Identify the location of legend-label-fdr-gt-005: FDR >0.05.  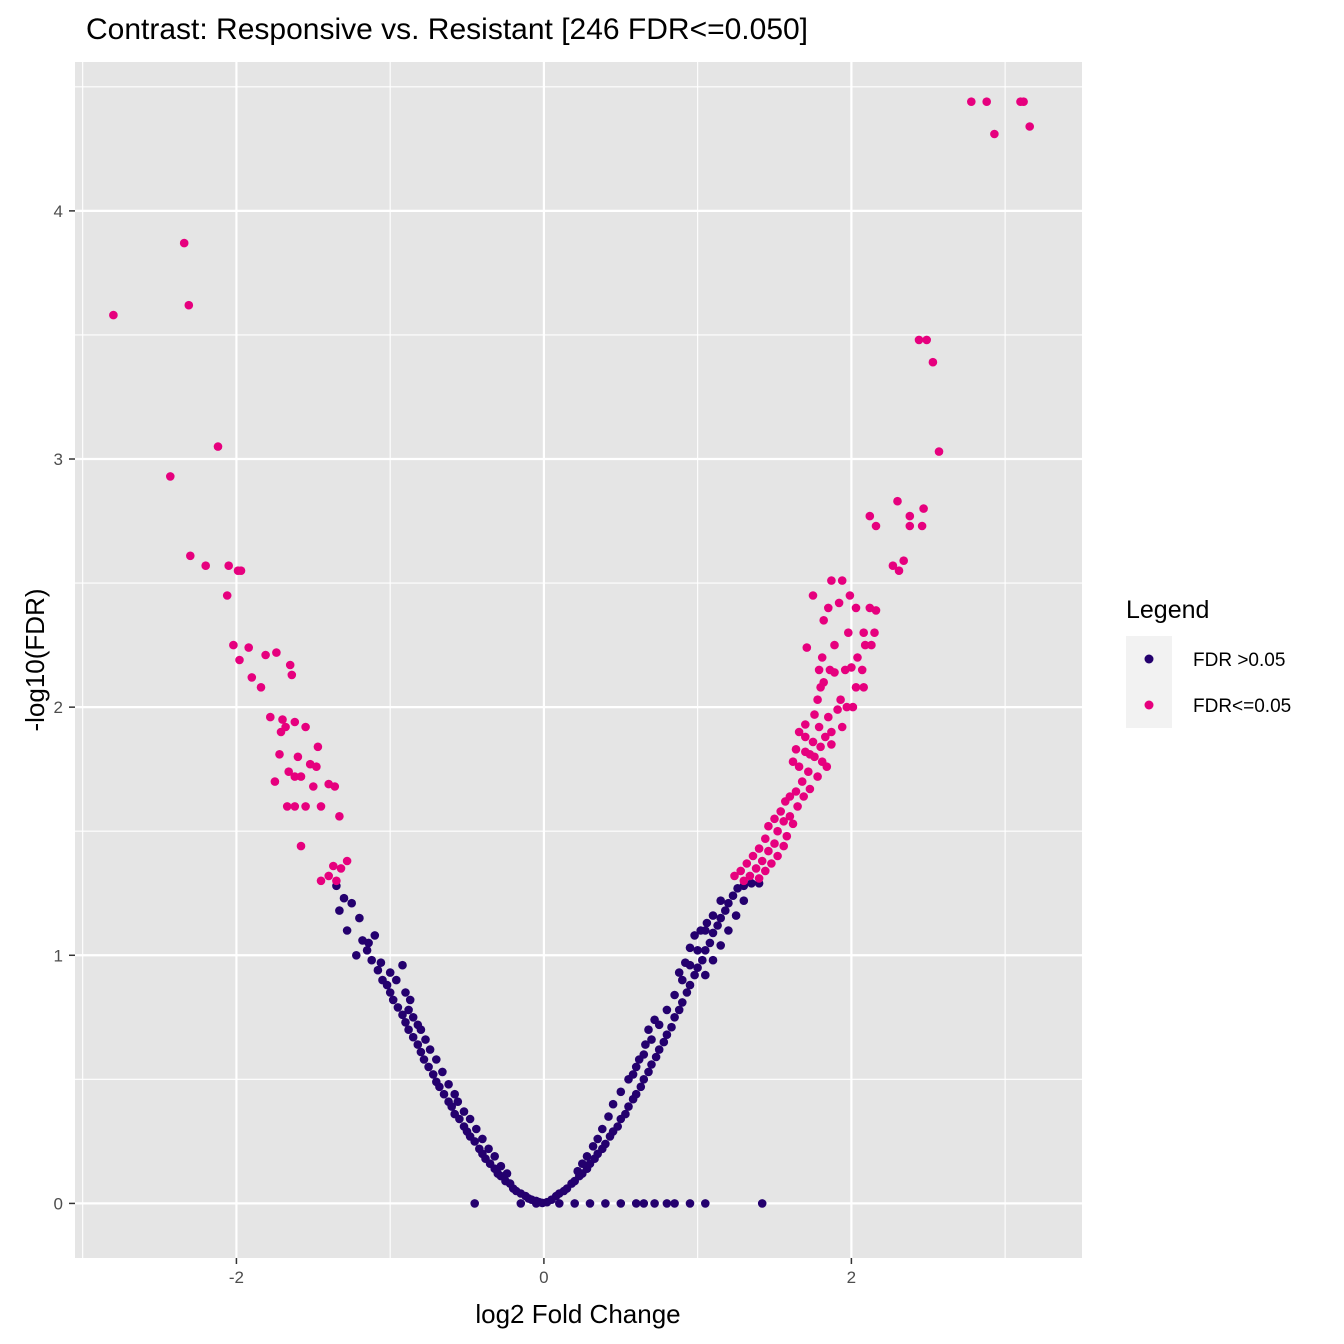
(1239, 660).